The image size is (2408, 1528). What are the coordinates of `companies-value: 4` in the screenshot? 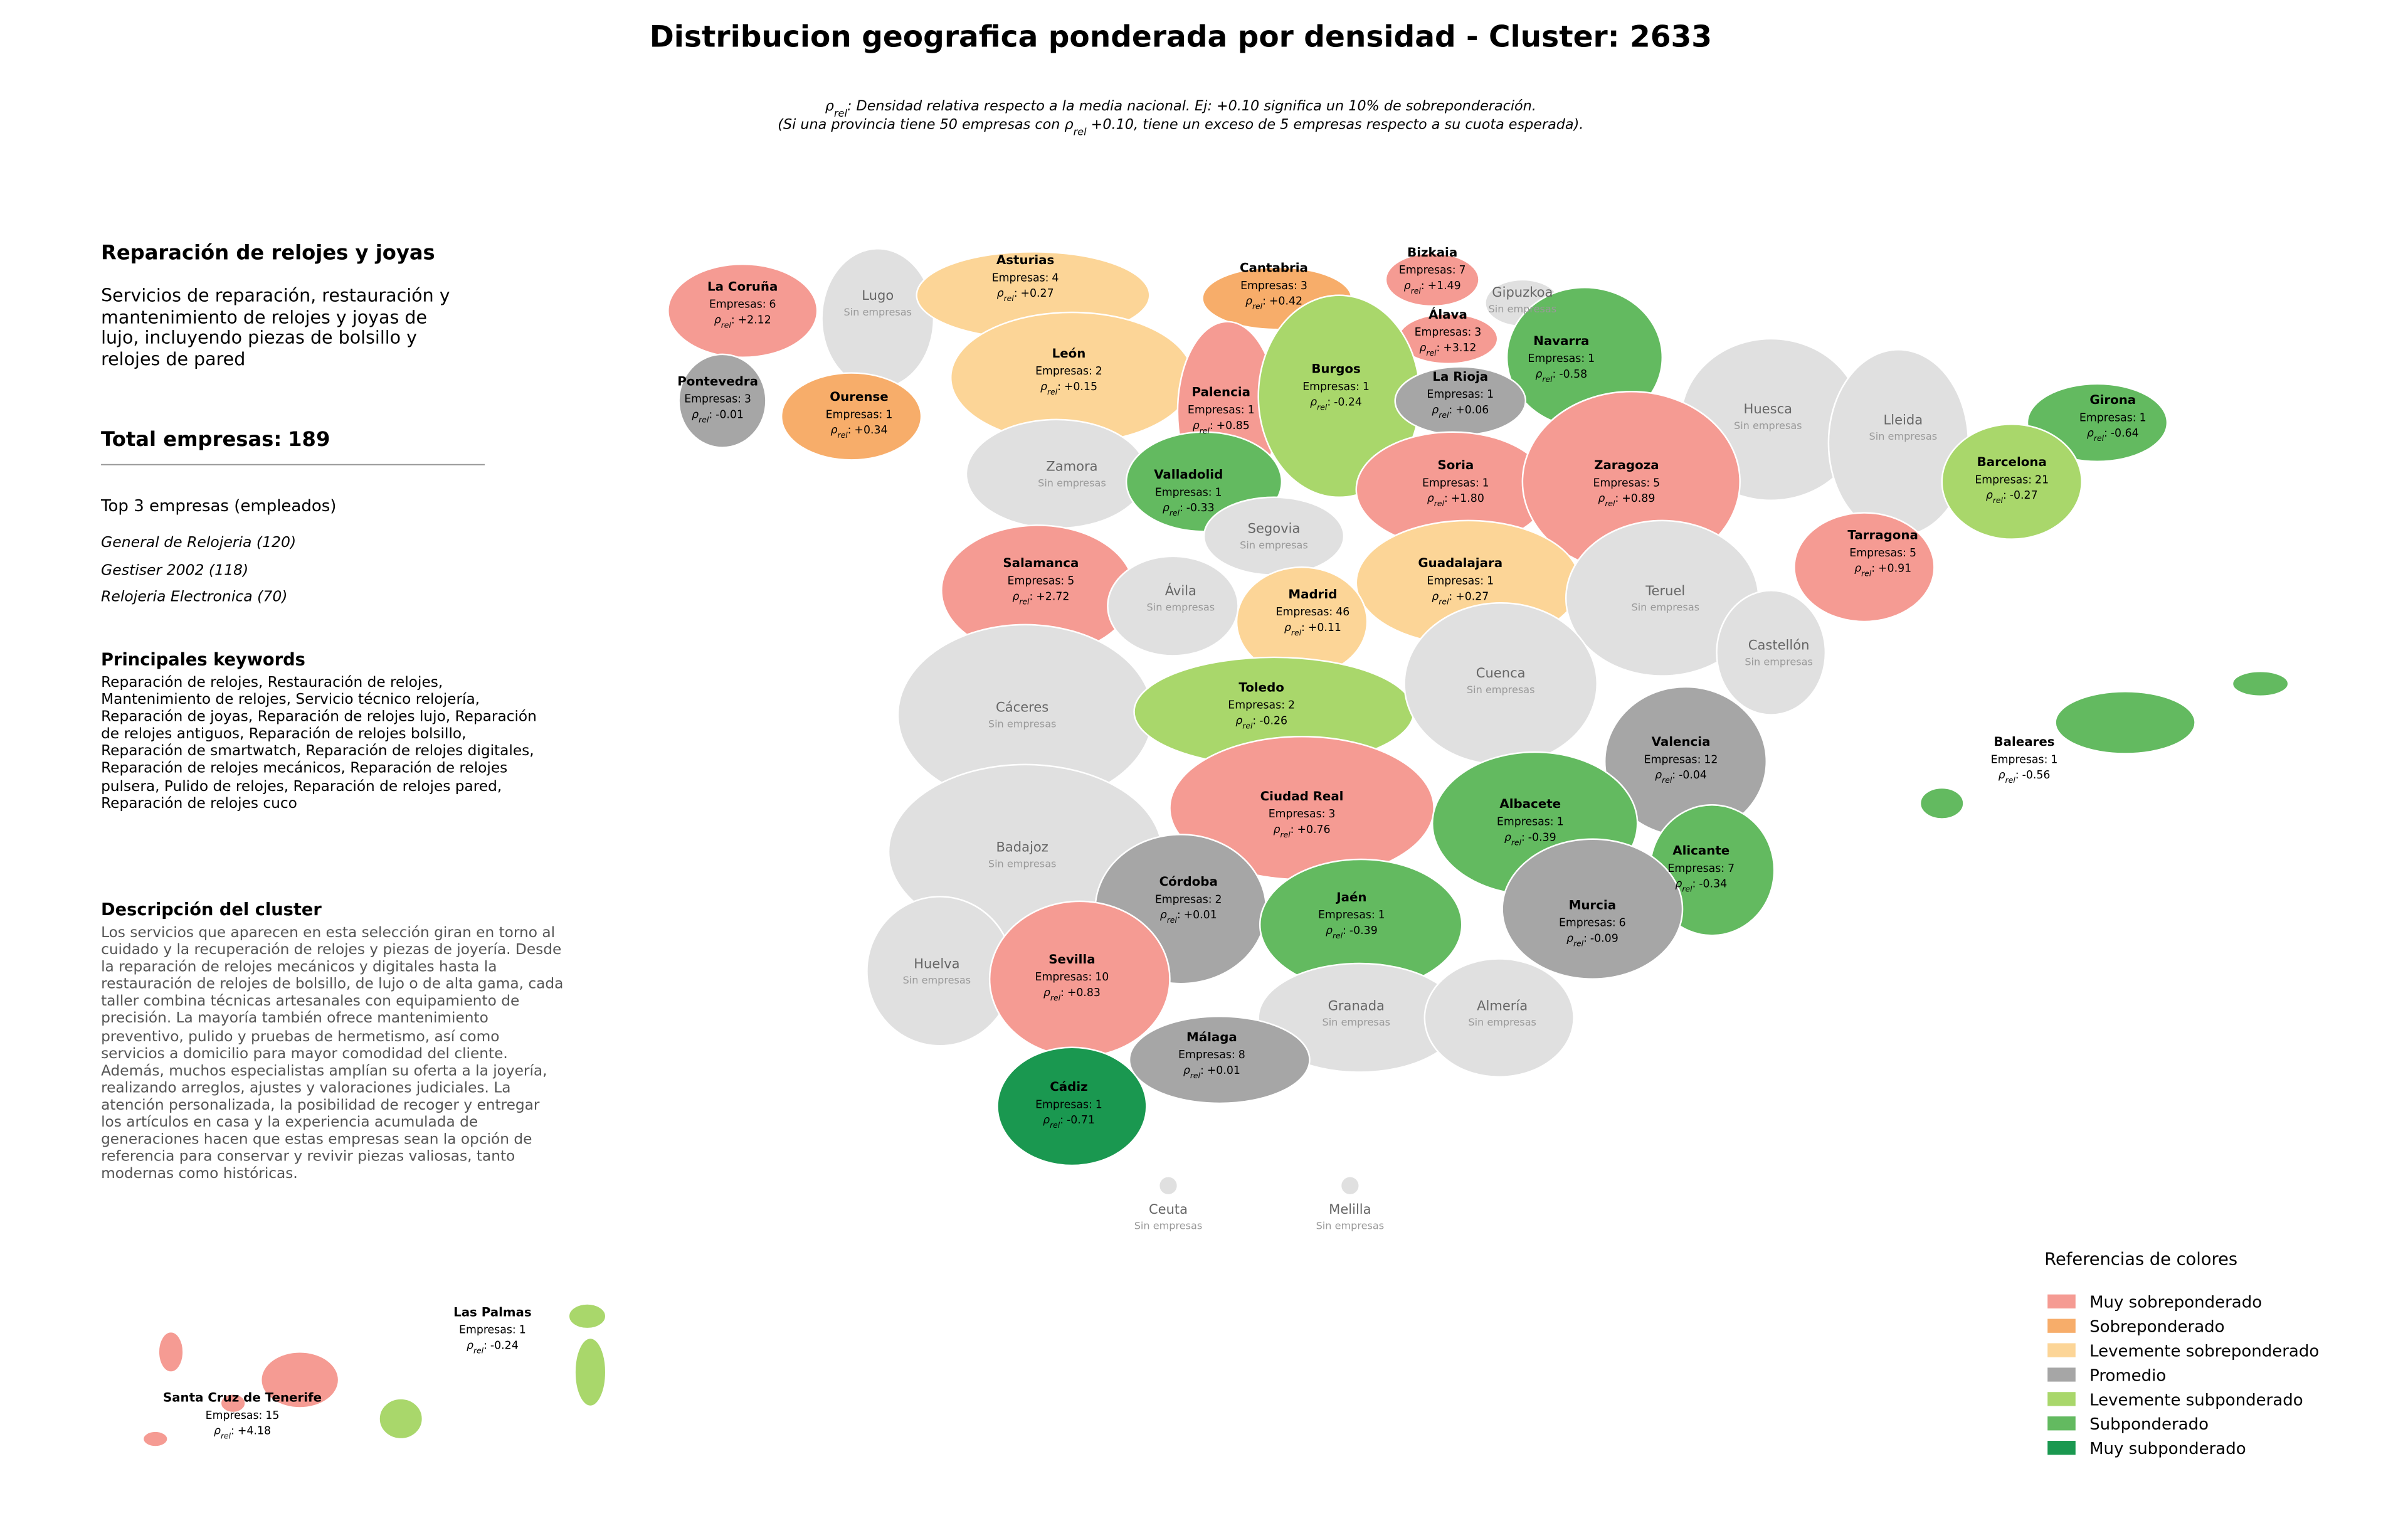 It's located at (1055, 278).